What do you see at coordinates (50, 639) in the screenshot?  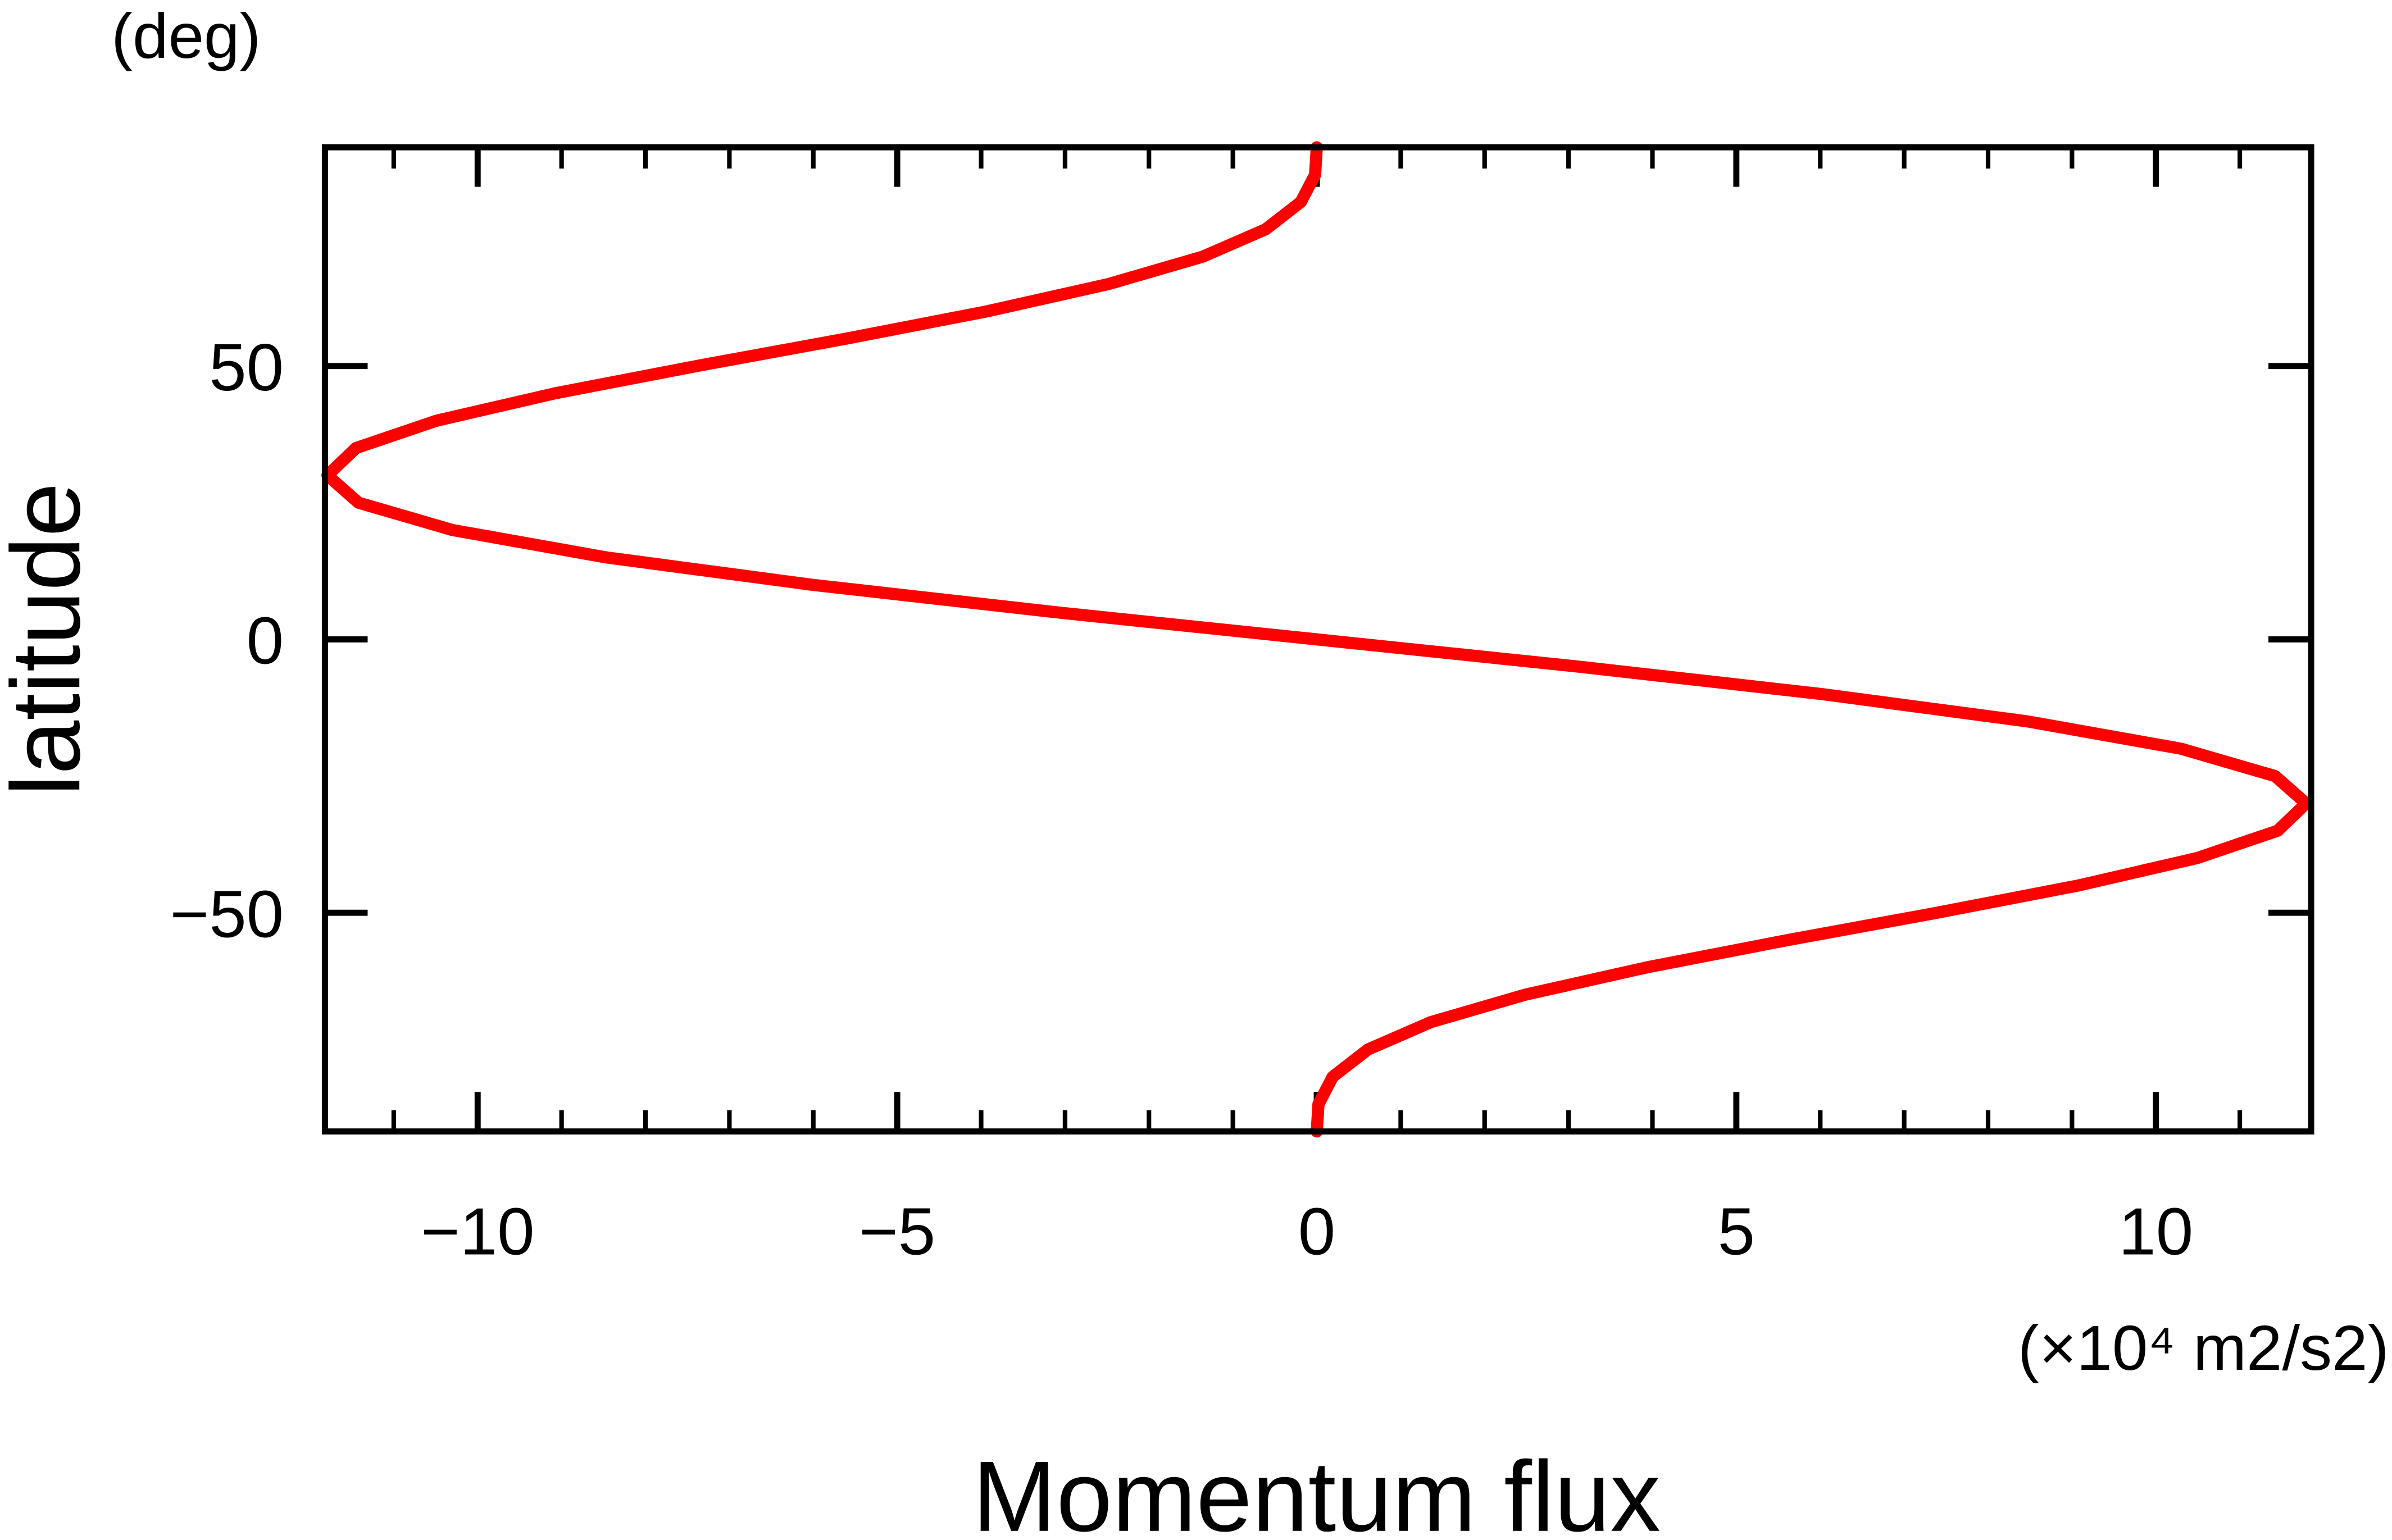 I see `y-axis-label: latitude` at bounding box center [50, 639].